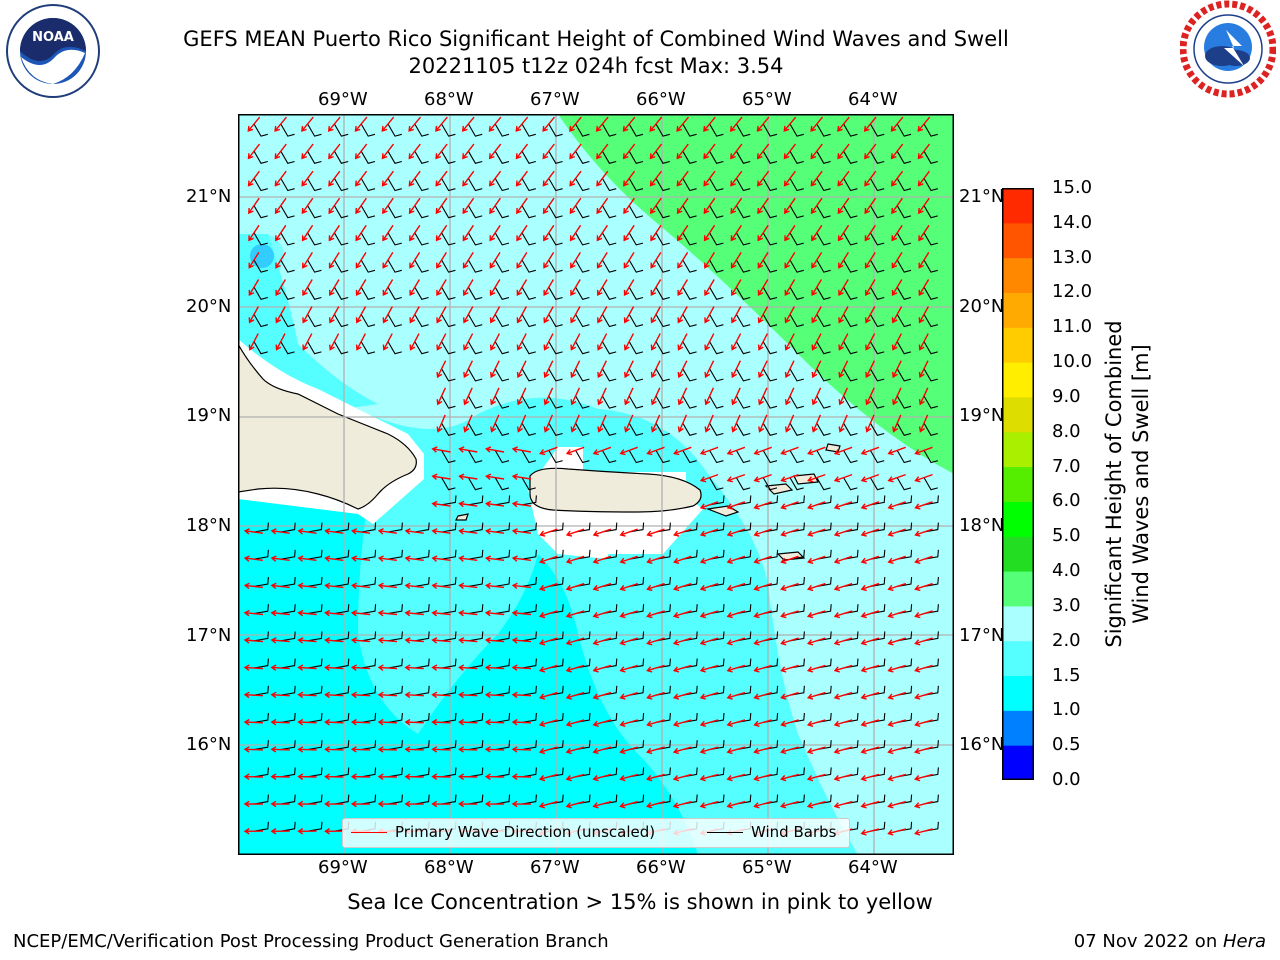 The image size is (1280, 960). Describe the element at coordinates (1228, 49) in the screenshot. I see `nws-logo` at that location.